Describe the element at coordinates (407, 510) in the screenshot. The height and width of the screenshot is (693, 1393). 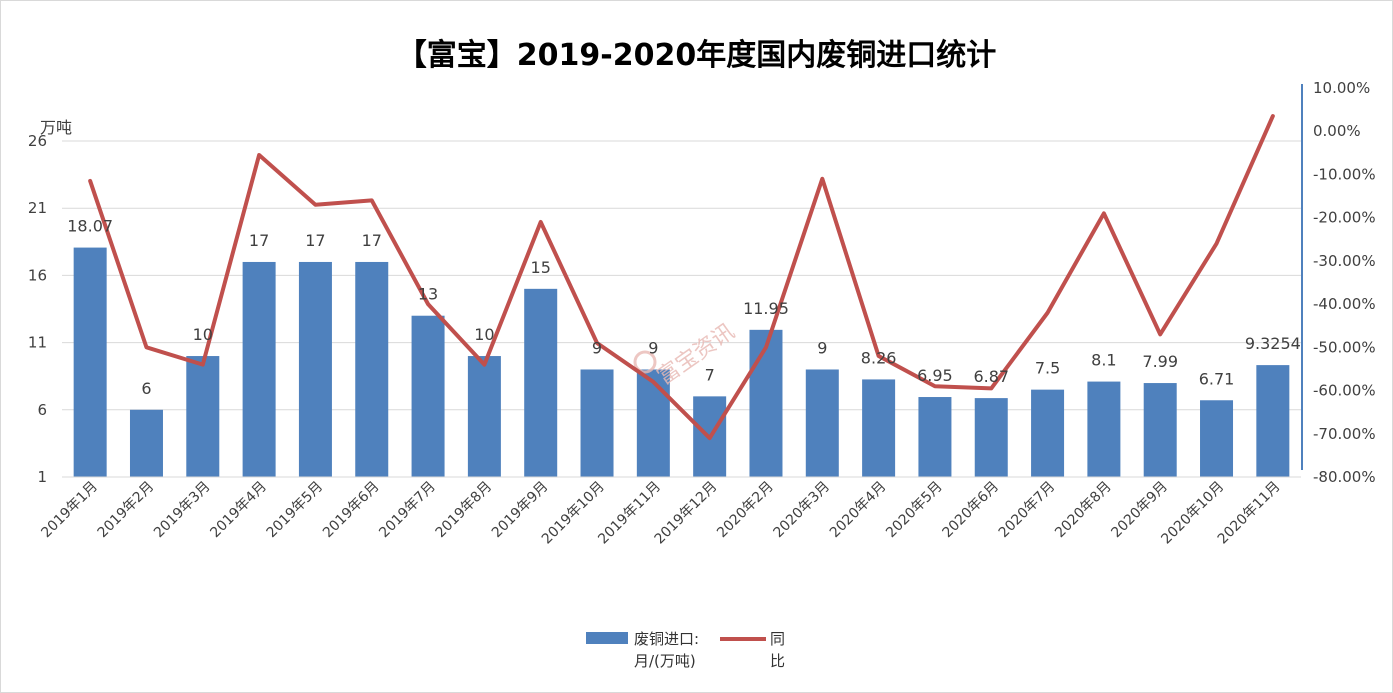
I see `x-tick-label: 2019年7月` at that location.